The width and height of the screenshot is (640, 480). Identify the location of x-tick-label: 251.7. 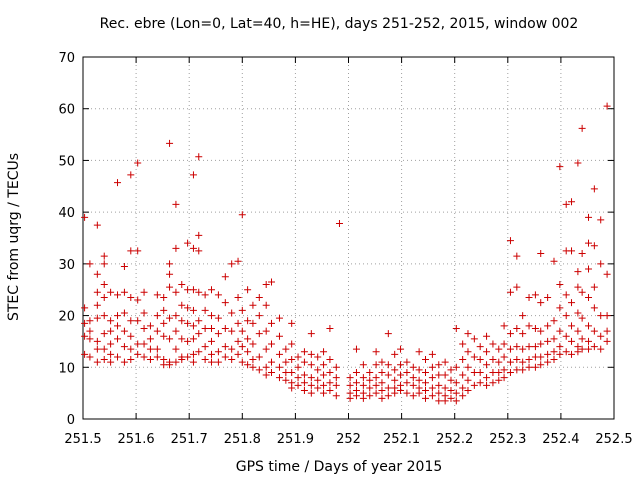
(189, 439).